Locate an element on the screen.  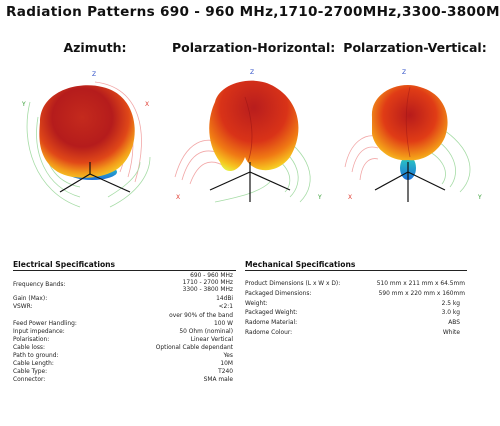
spec-value: Yes is located at coordinates (228, 356).